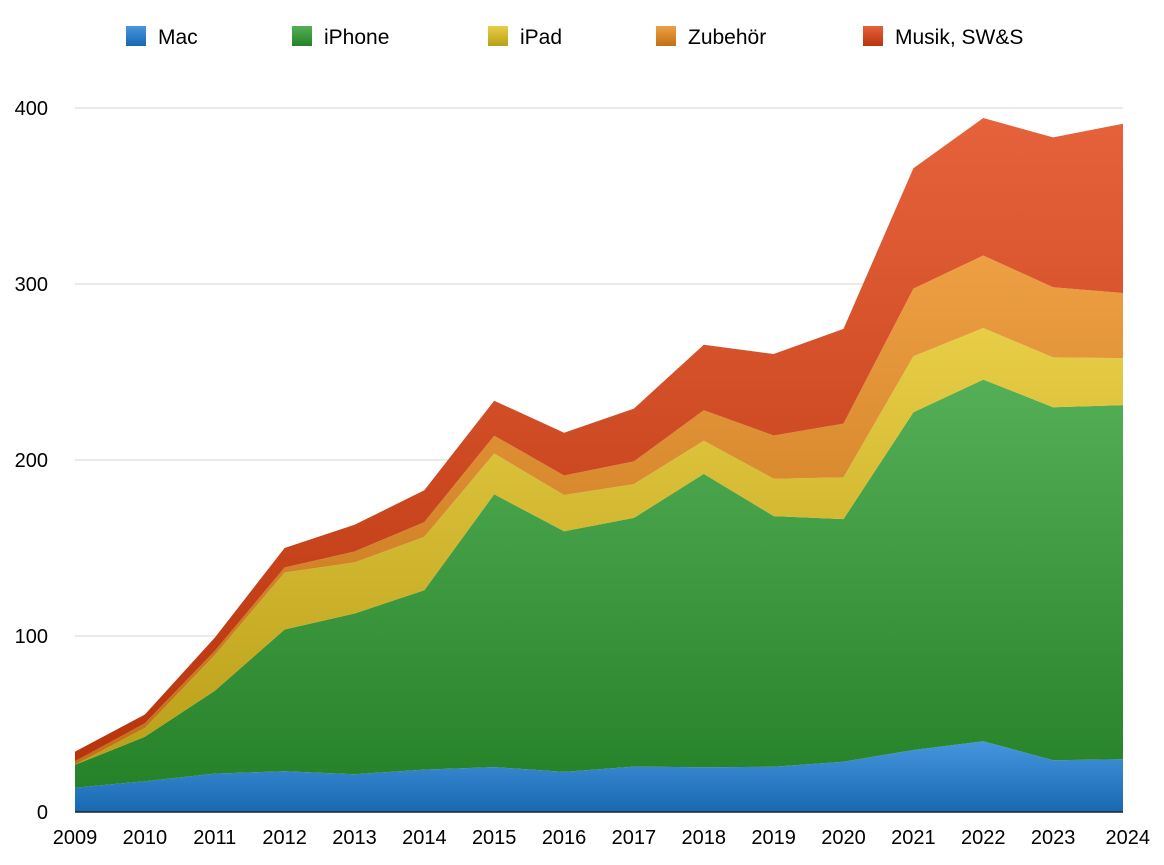  I want to click on legend-item: iPhone, so click(340, 37).